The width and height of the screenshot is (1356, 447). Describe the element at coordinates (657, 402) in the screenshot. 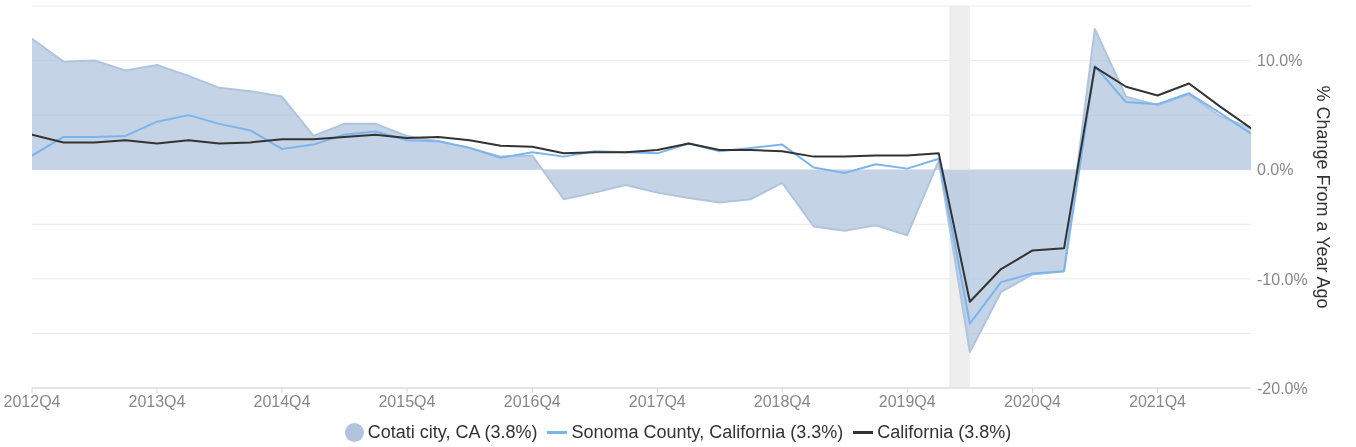

I see `x-tick-label: 2017Q4` at that location.